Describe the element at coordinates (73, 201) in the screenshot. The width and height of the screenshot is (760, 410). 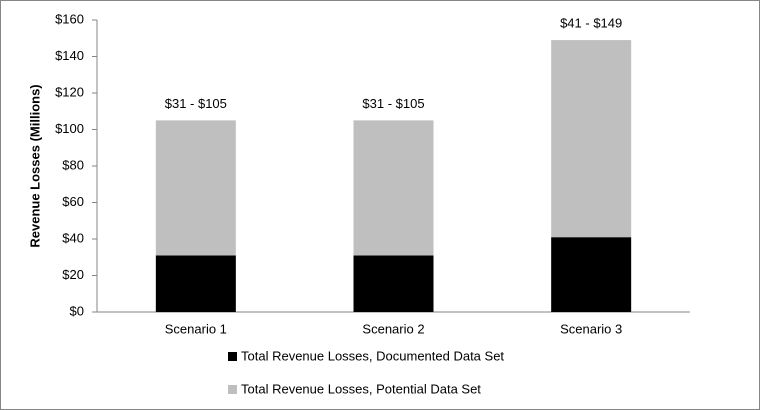
I see `y-tick-label: $60` at that location.